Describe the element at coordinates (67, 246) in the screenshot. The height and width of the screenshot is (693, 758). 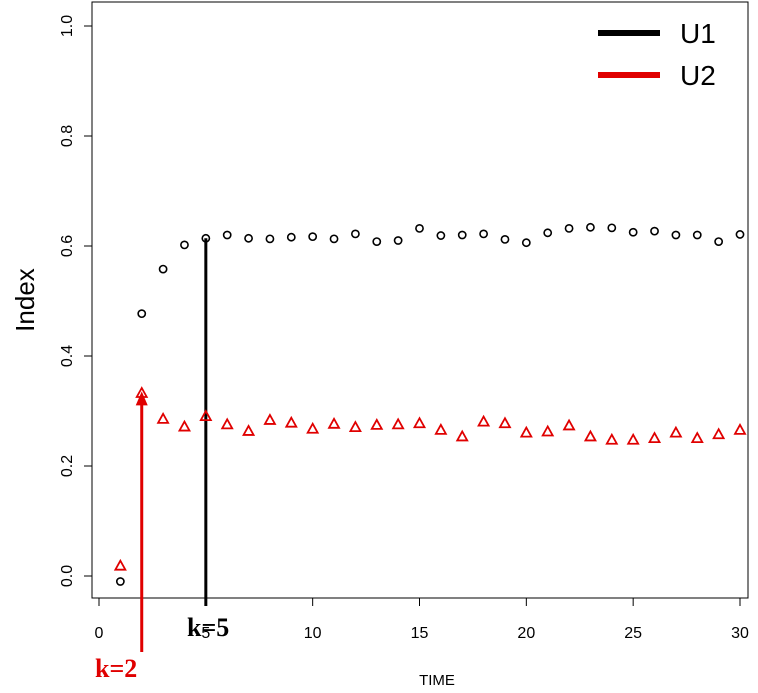
I see `y-tick-label: 0.6` at that location.